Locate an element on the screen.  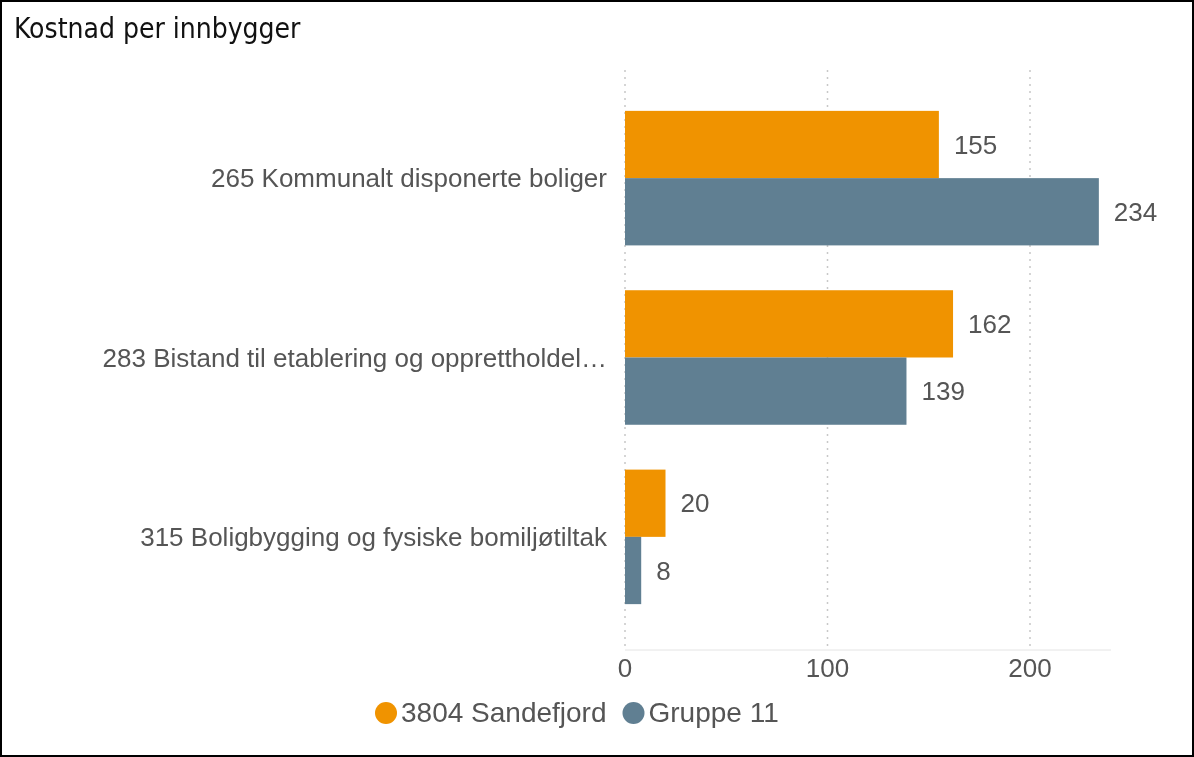
legend-label: 3804 Sandefjord is located at coordinates (504, 712).